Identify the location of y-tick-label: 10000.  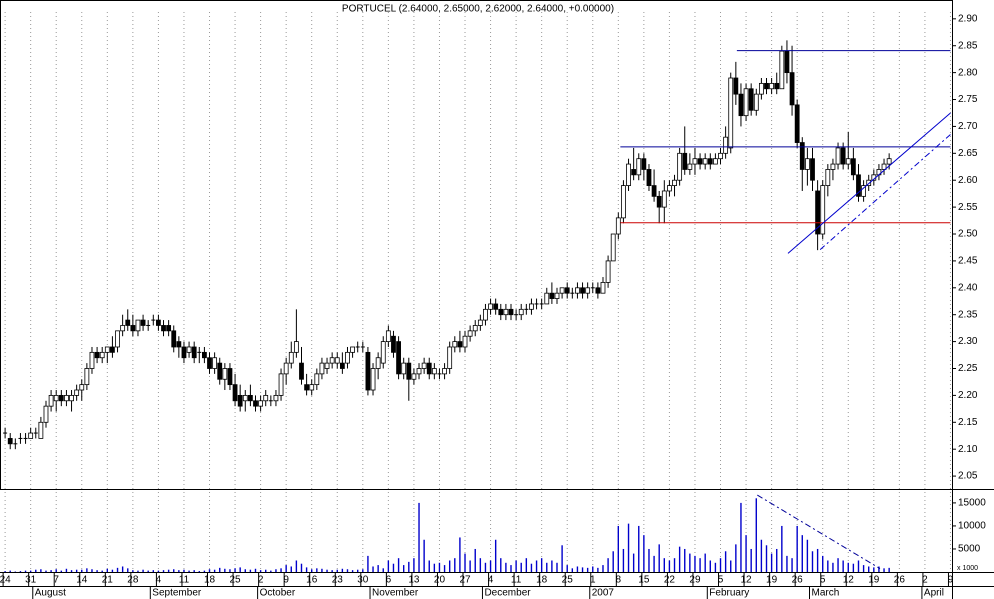
(972, 526).